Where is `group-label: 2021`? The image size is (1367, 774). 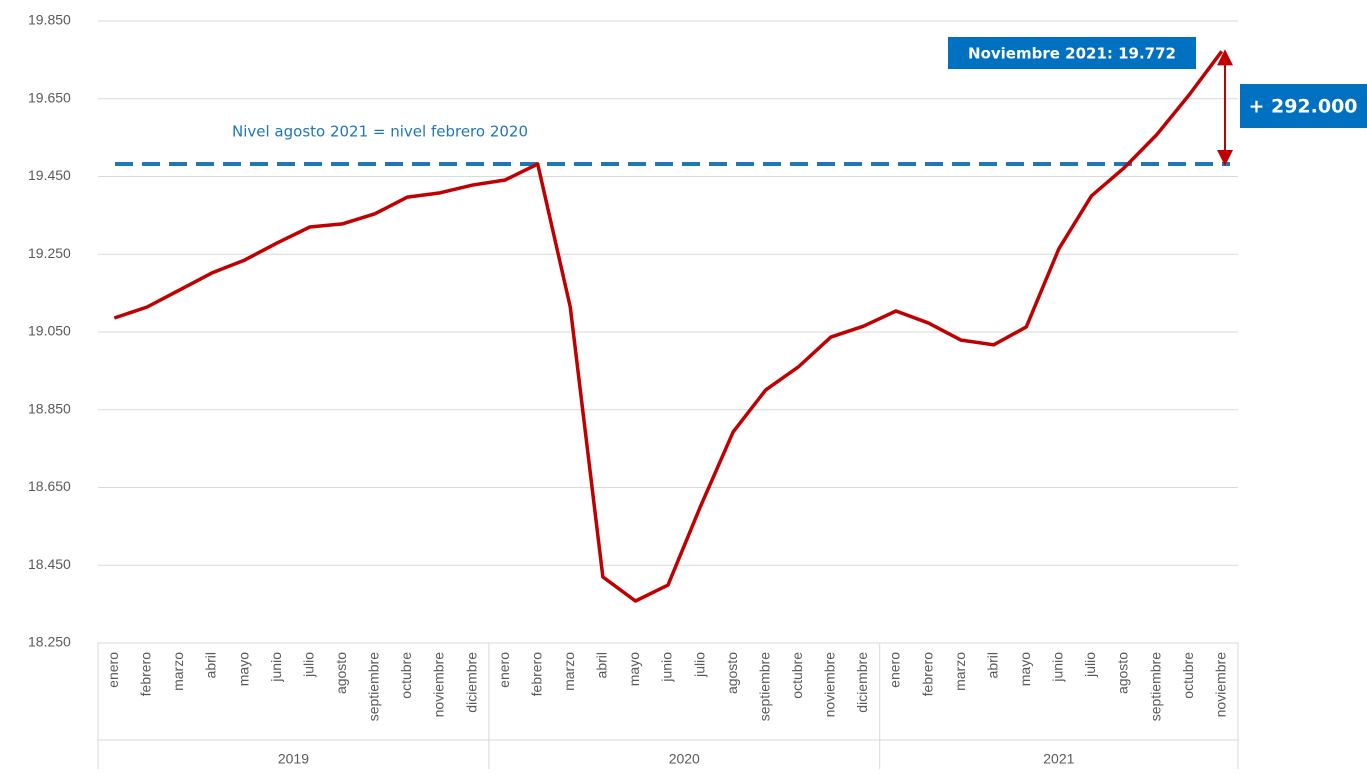 group-label: 2021 is located at coordinates (1058, 759).